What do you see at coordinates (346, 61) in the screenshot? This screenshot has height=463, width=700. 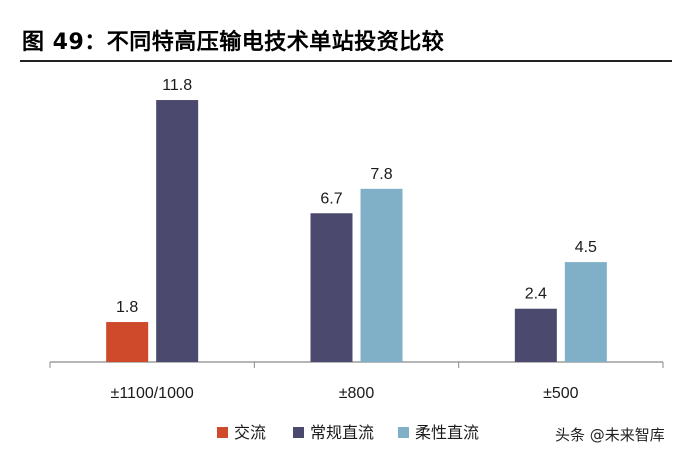 I see `title-divider` at bounding box center [346, 61].